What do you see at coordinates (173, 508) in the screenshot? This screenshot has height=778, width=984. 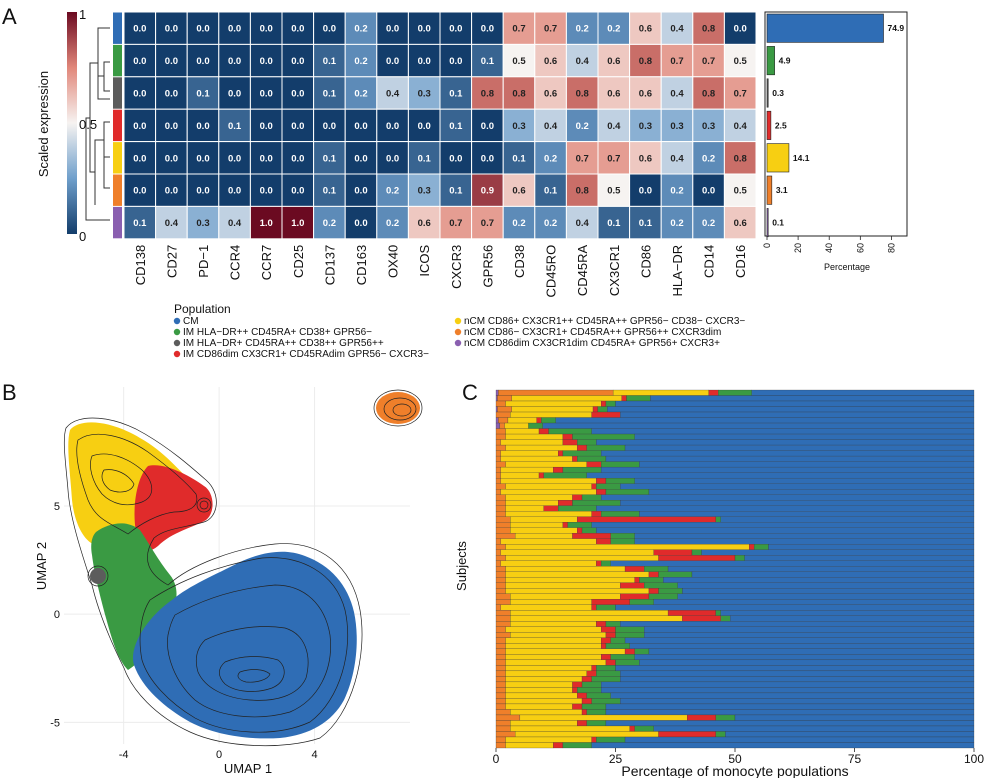 I see `umap-cluster-red` at bounding box center [173, 508].